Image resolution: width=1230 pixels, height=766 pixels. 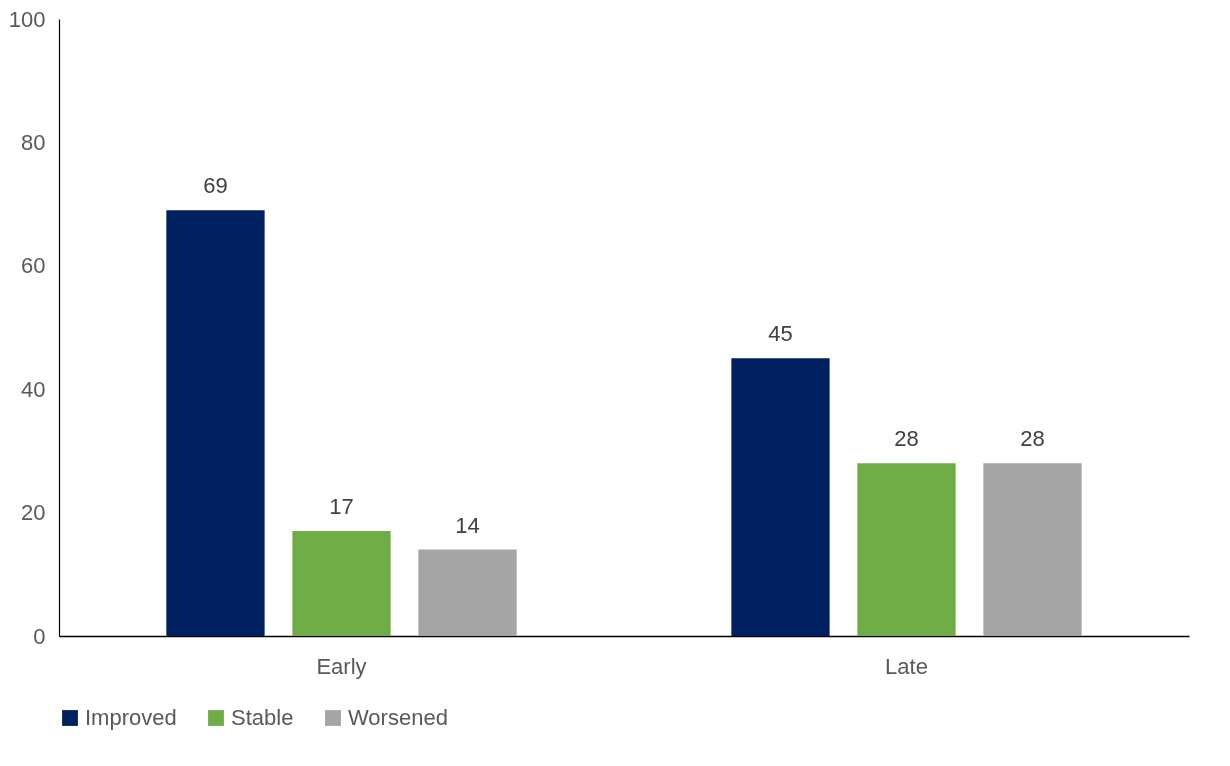 I want to click on y-tick-label: 0, so click(x=39, y=636).